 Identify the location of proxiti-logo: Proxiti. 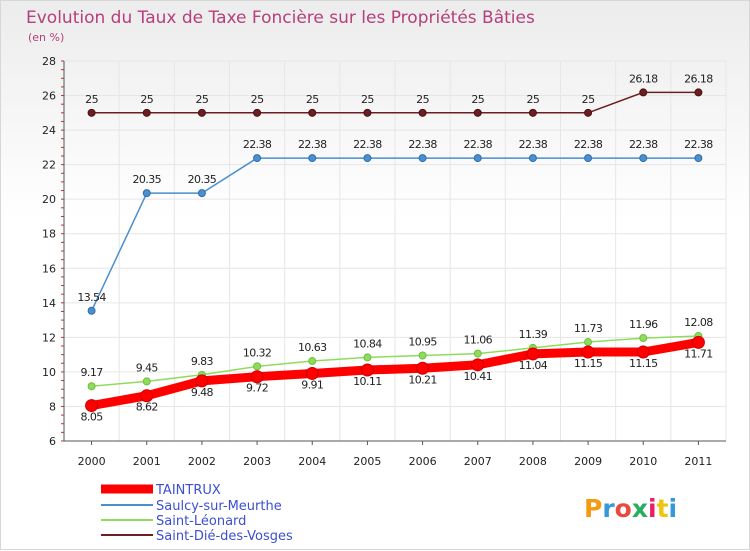
(630, 508).